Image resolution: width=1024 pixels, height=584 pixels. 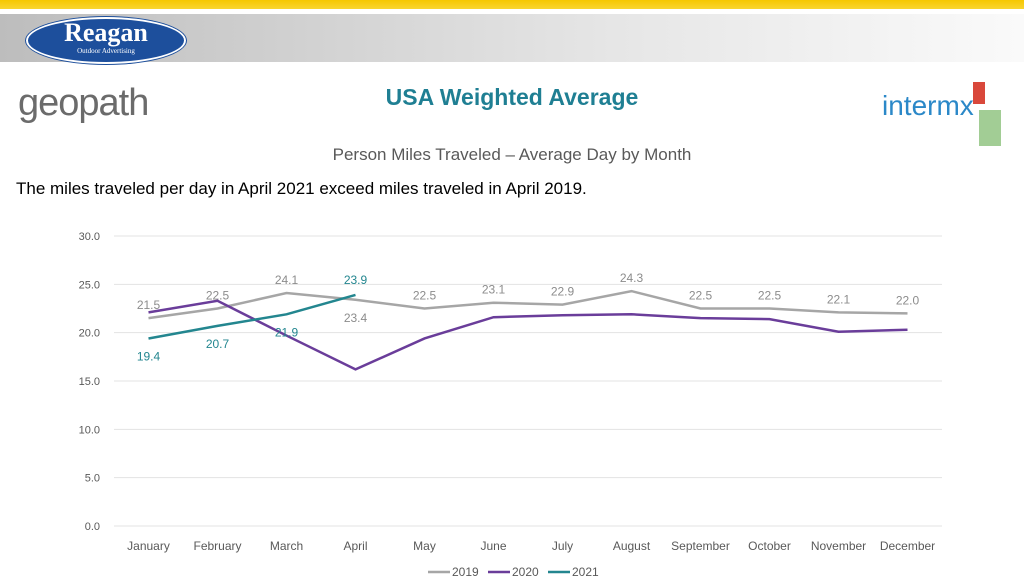 What do you see at coordinates (700, 546) in the screenshot?
I see `x-tick-label: September` at bounding box center [700, 546].